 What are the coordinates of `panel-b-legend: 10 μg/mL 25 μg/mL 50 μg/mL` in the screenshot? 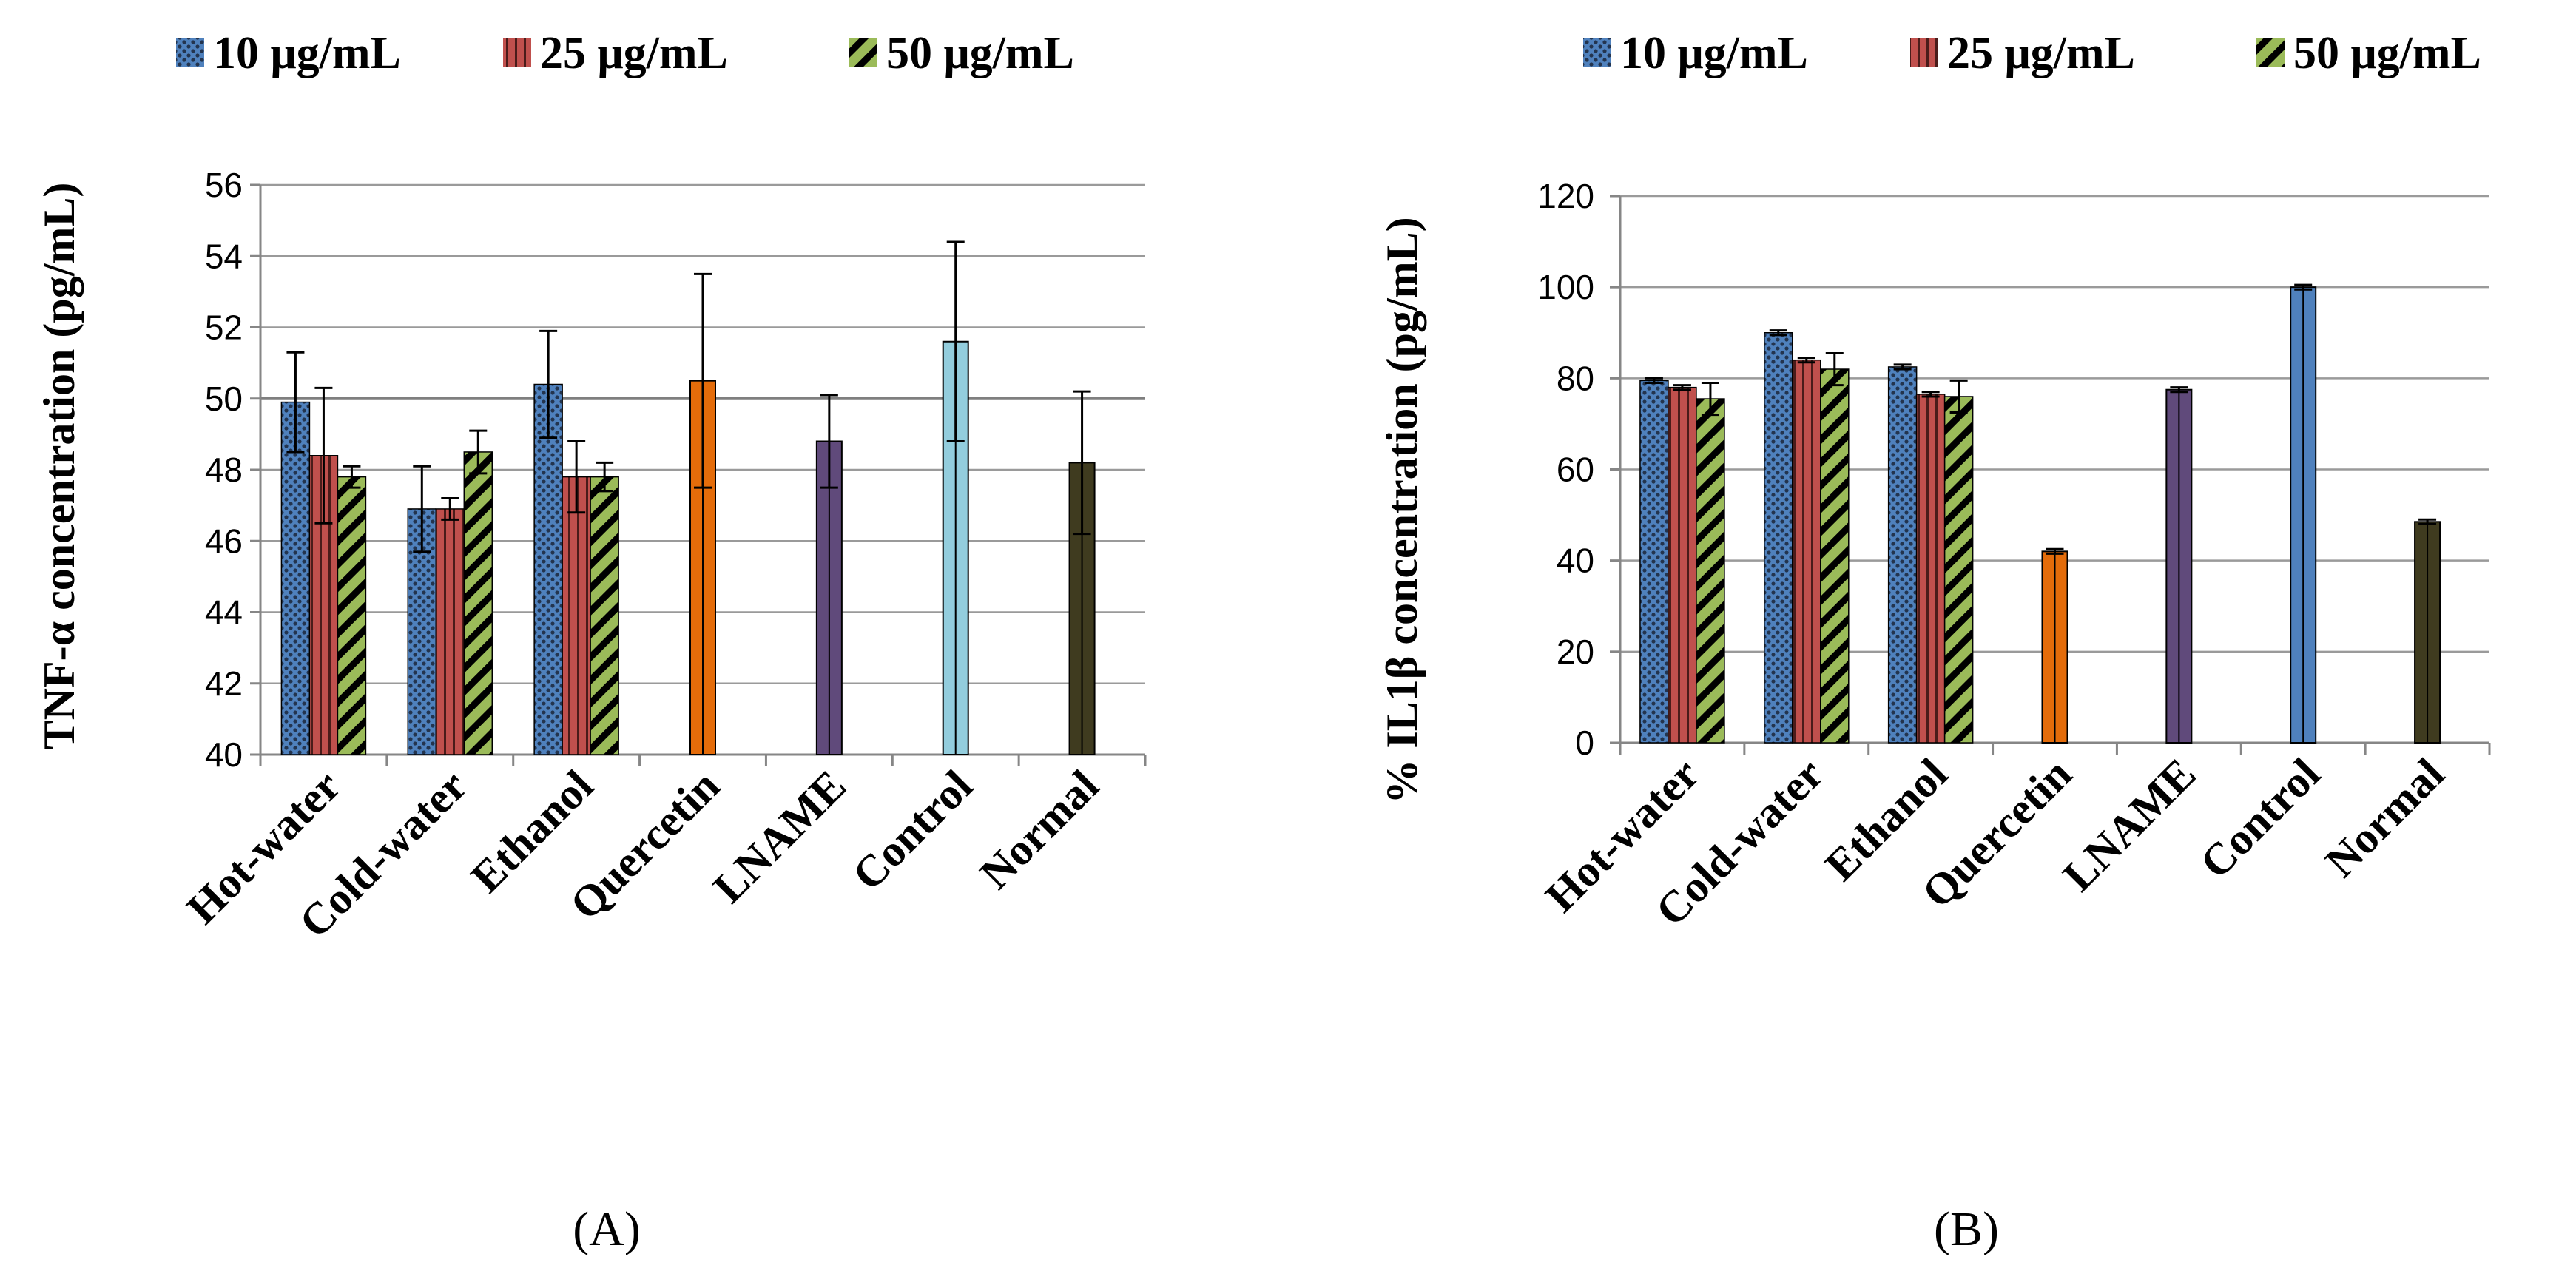 It's located at (2032, 53).